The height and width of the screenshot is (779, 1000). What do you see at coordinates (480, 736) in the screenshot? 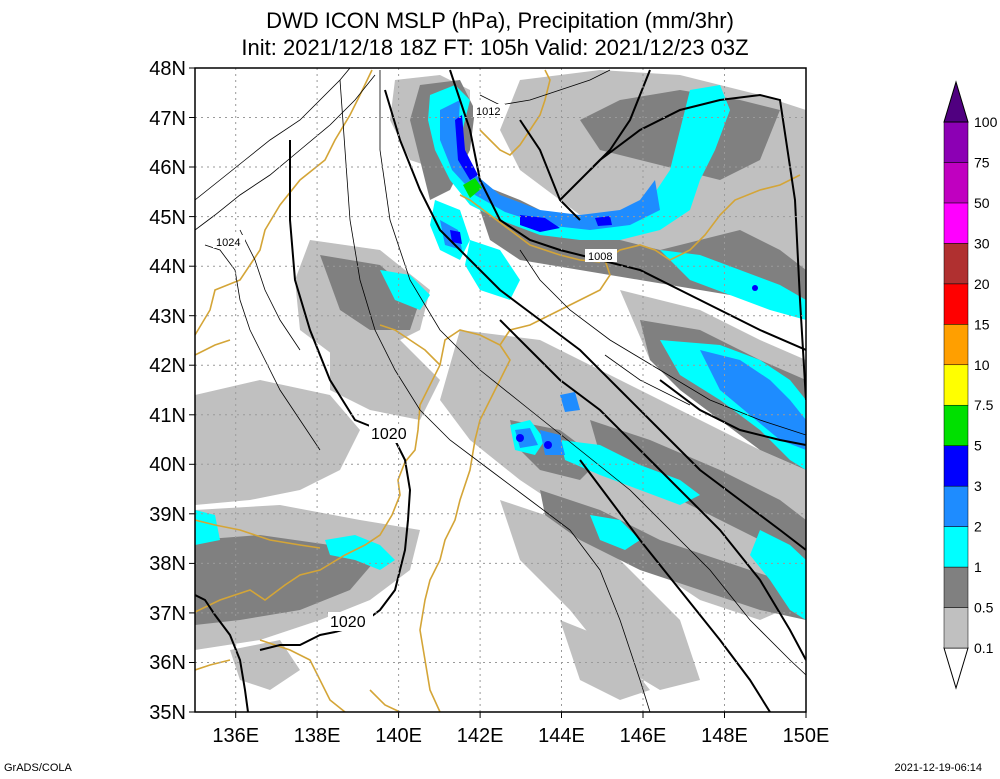
I see `lon-label-142e: 142E` at bounding box center [480, 736].